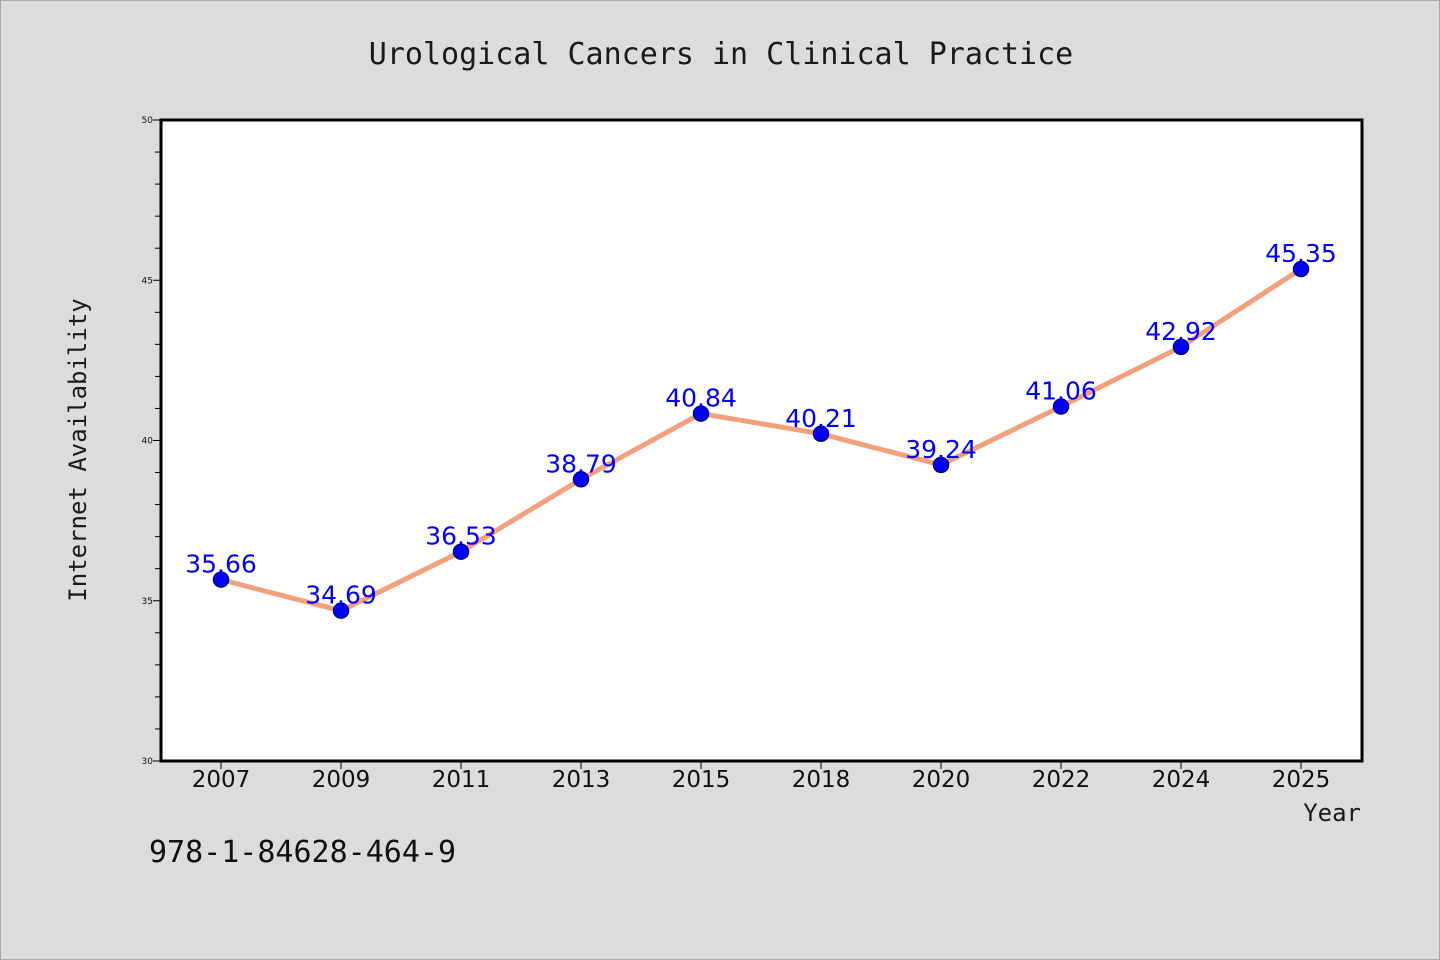  I want to click on data-label: 36.53, so click(461, 536).